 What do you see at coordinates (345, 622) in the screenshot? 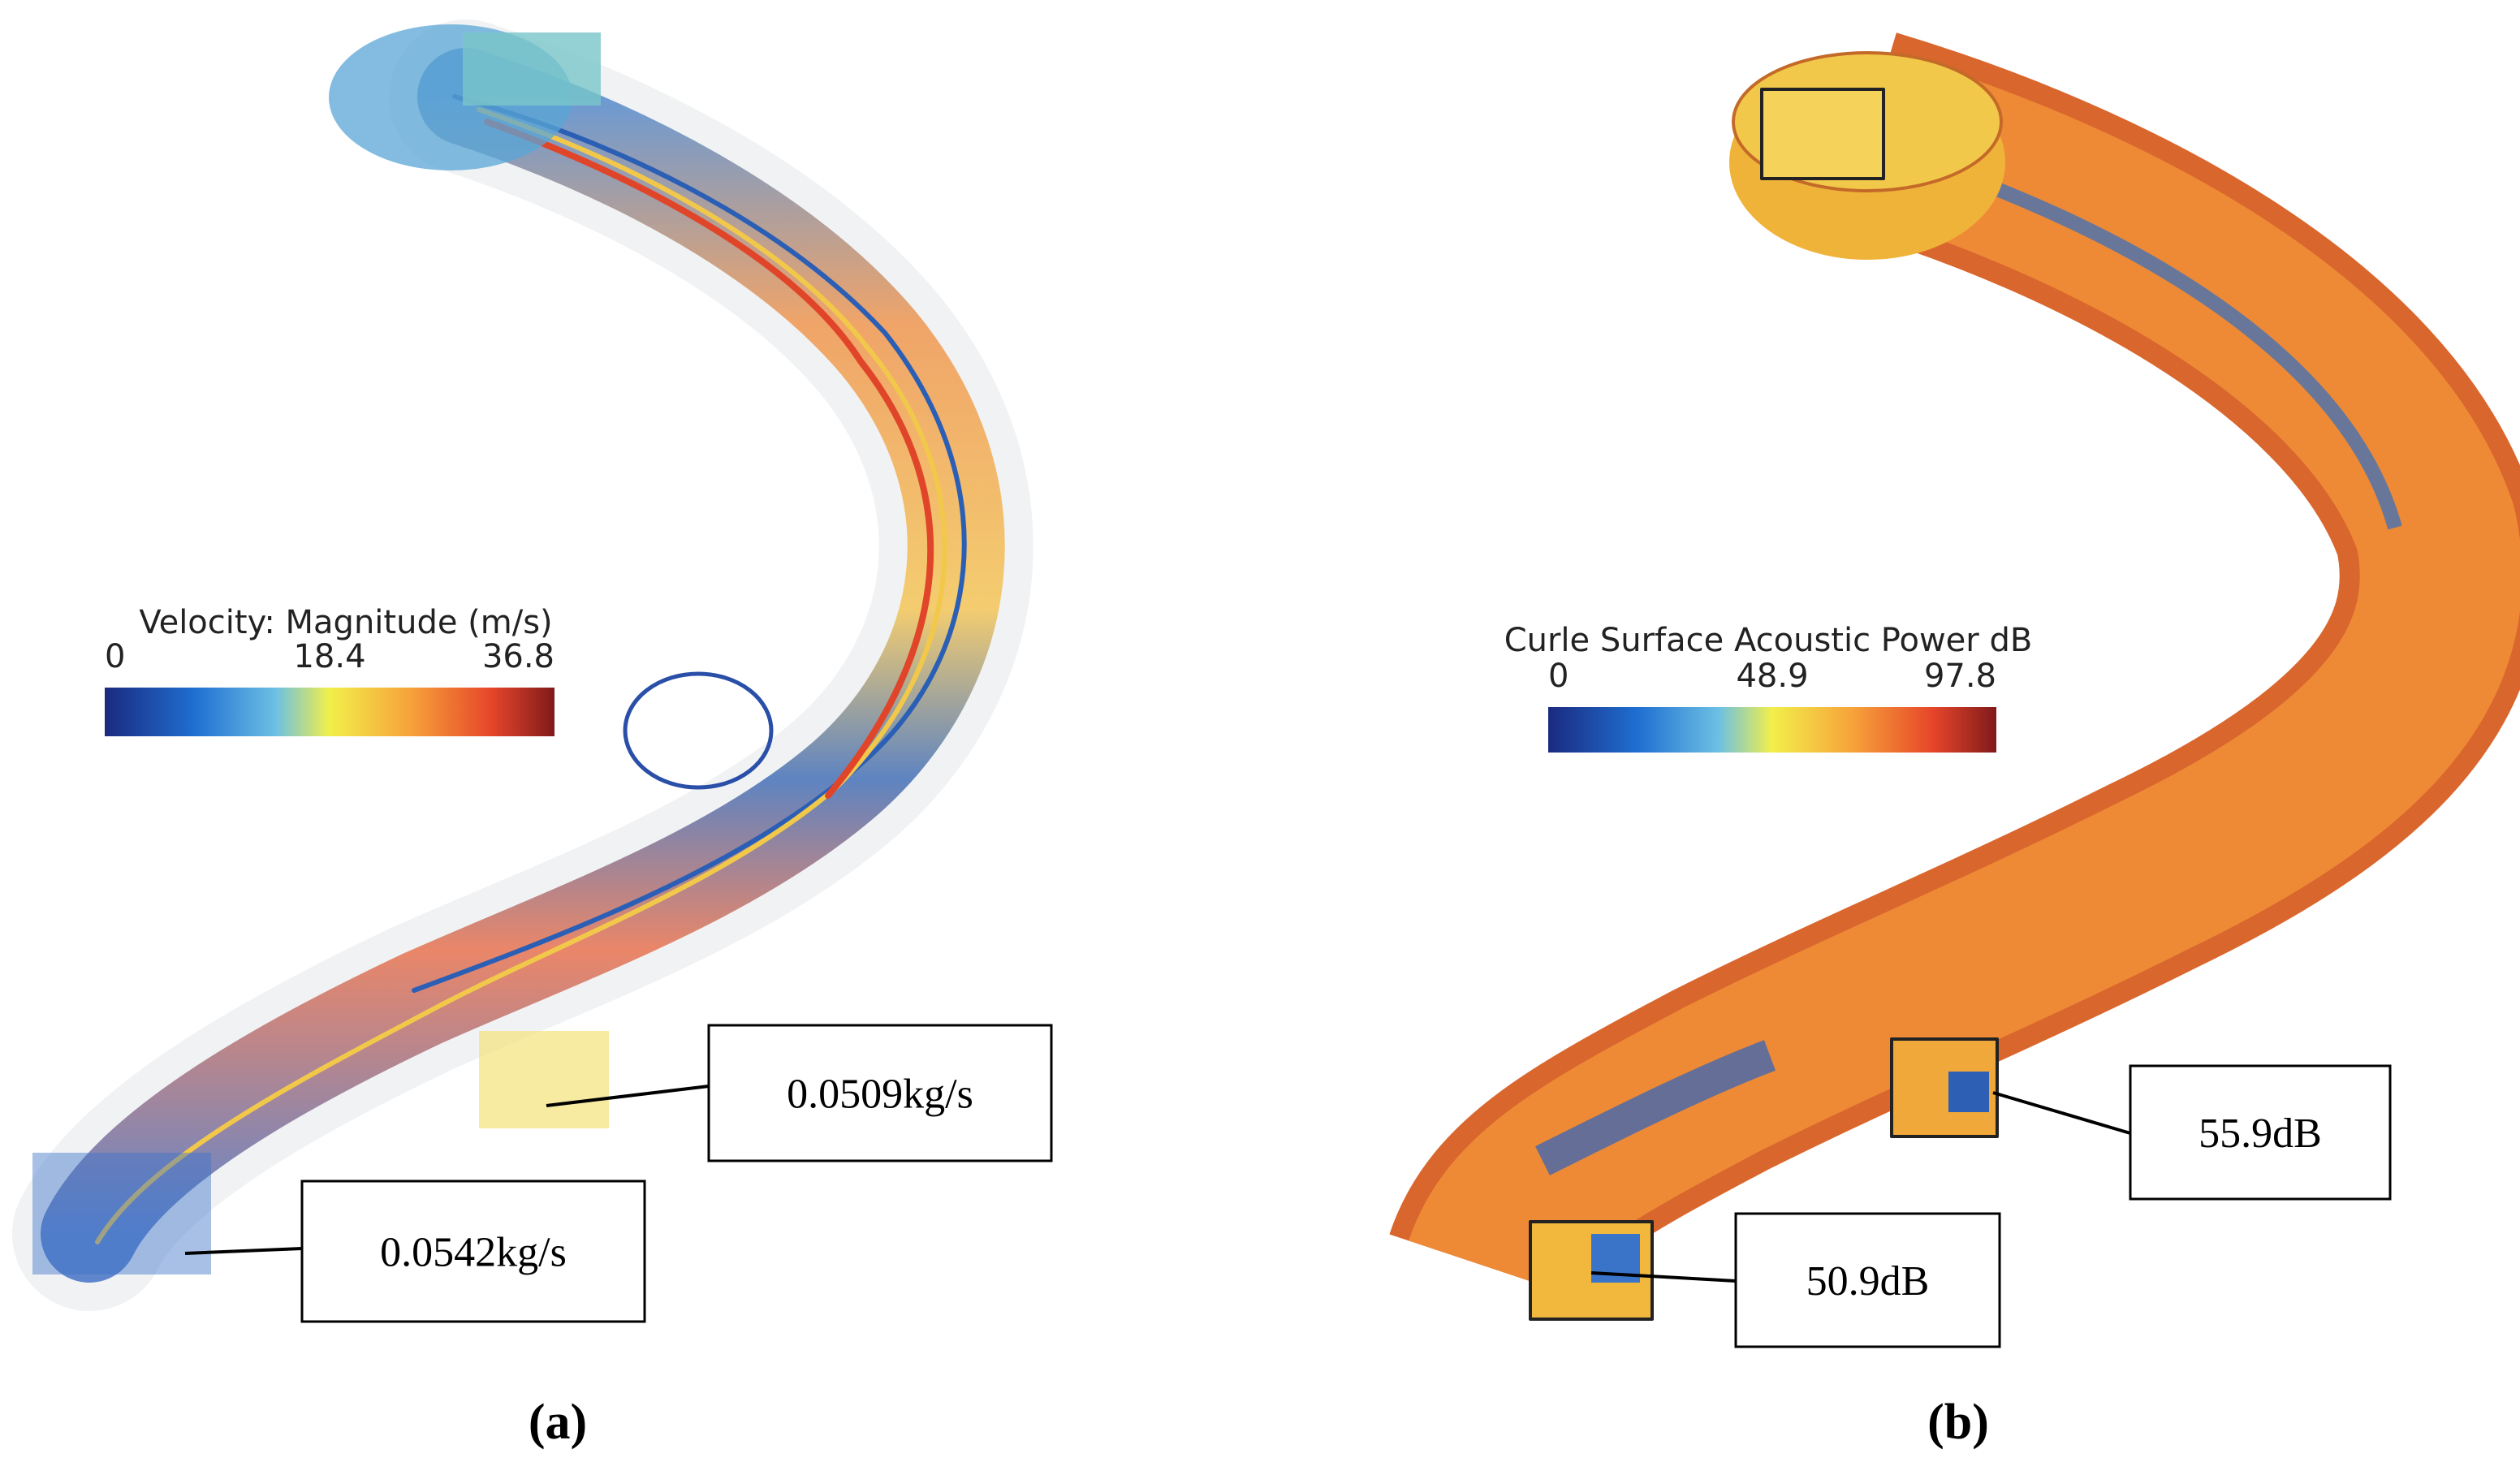
I see `colorbar-title: Velocity: Magnitude (m/s)` at bounding box center [345, 622].